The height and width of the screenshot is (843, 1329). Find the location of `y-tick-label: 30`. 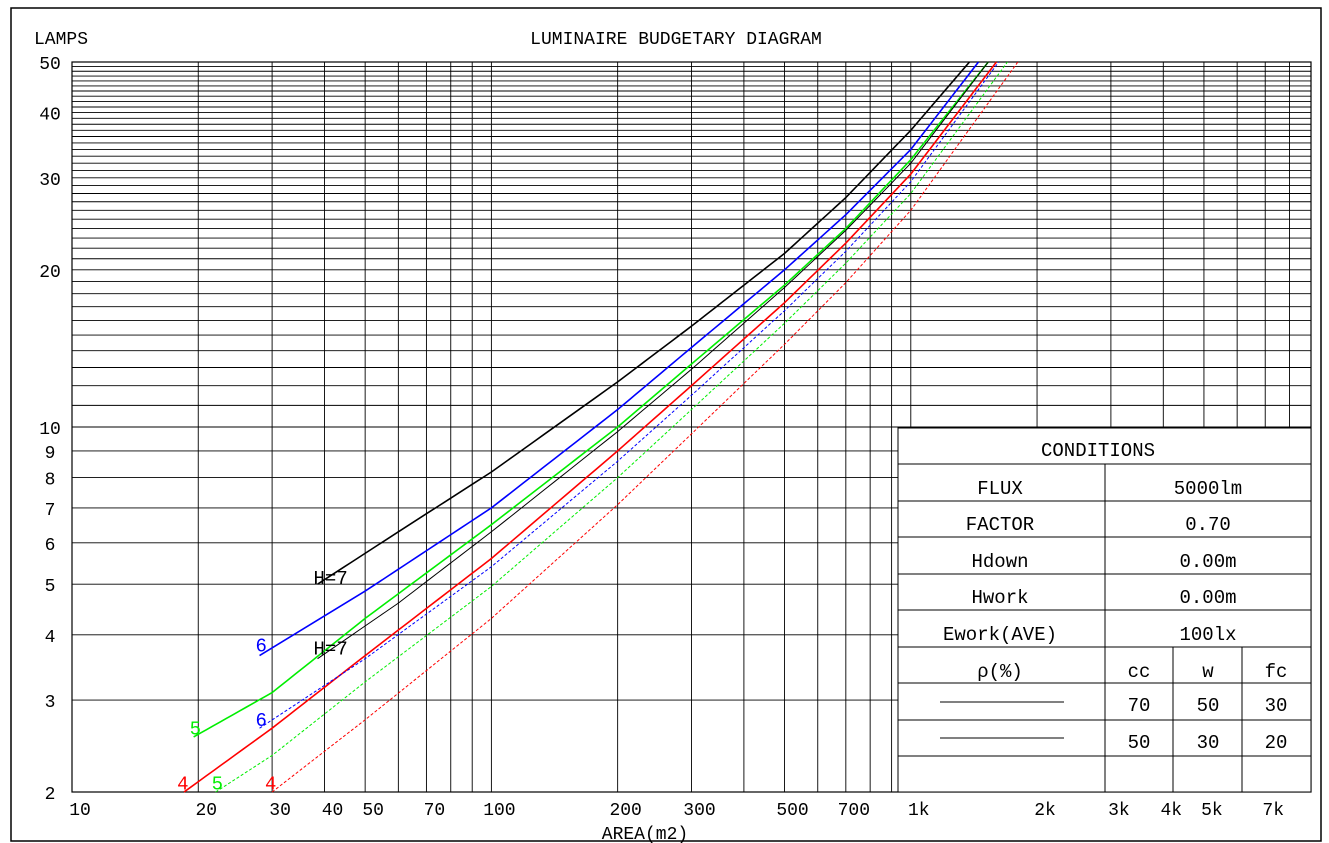

y-tick-label: 30 is located at coordinates (50, 181).